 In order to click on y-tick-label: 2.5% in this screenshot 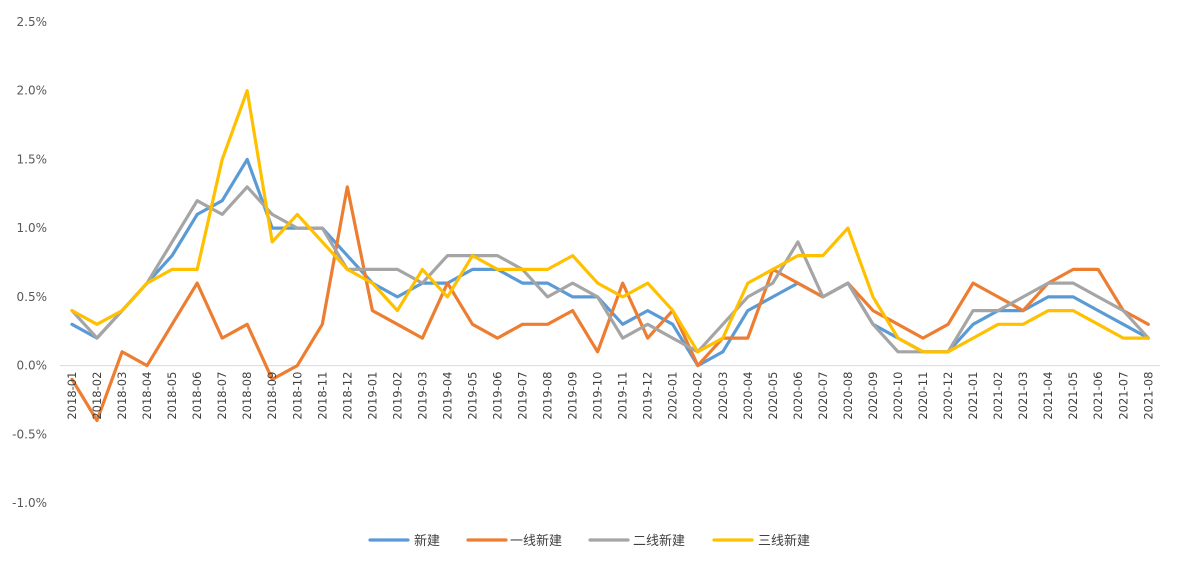, I will do `click(32, 22)`.